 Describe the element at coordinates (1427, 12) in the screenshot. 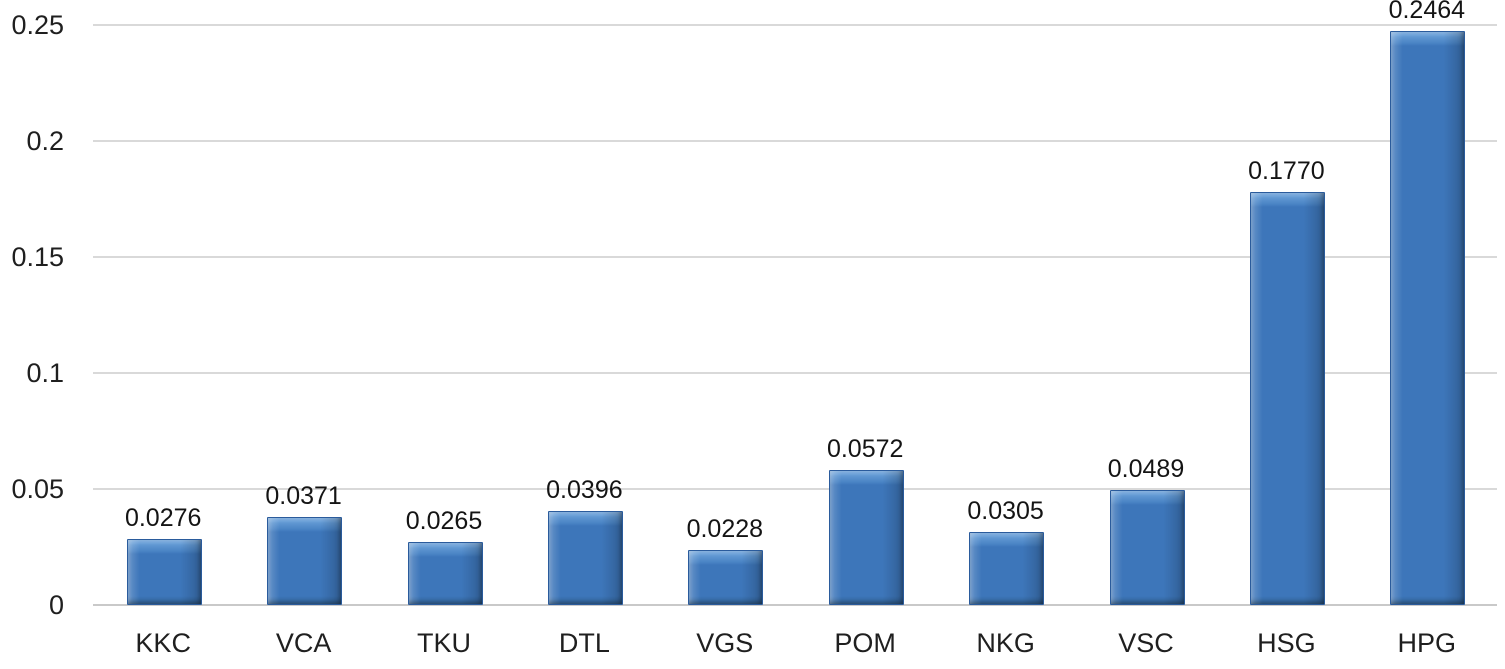

I see `bar-value-label: 0.2464` at that location.